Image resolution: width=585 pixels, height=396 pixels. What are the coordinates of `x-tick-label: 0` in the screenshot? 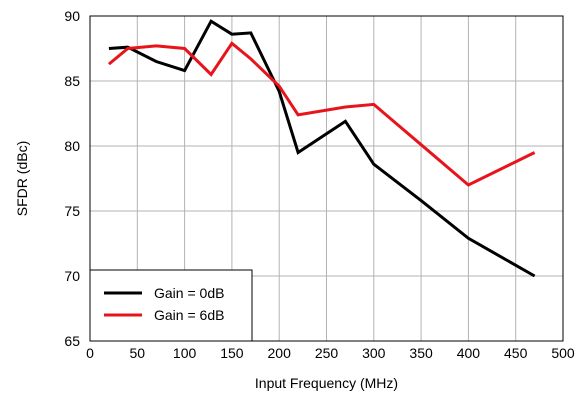 It's located at (90, 353).